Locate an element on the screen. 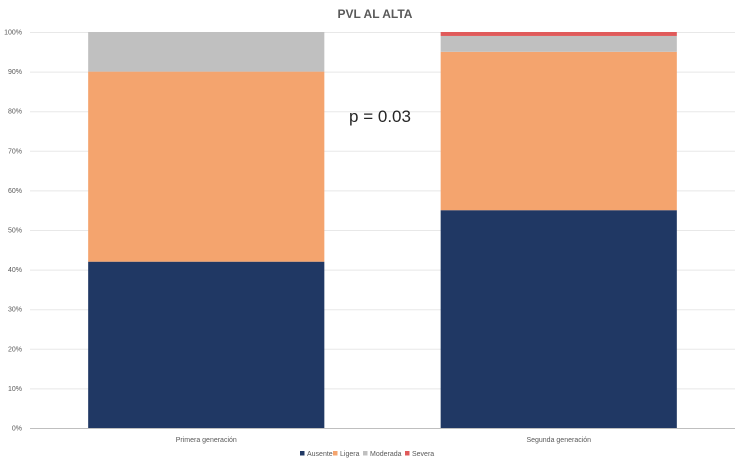 This screenshot has height=469, width=750. y-axis-ticks: 0% 10% 20% 30% 40% 50% 60% 70% 80% 90% 100% is located at coordinates (13, 231).